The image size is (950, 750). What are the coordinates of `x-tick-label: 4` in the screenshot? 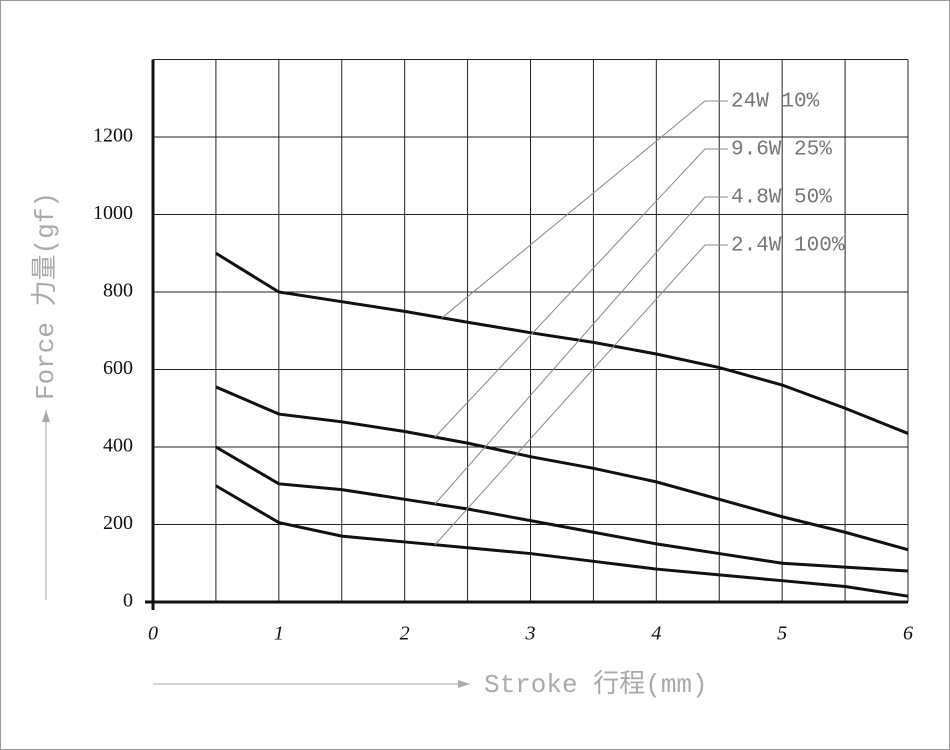 It's located at (656, 634).